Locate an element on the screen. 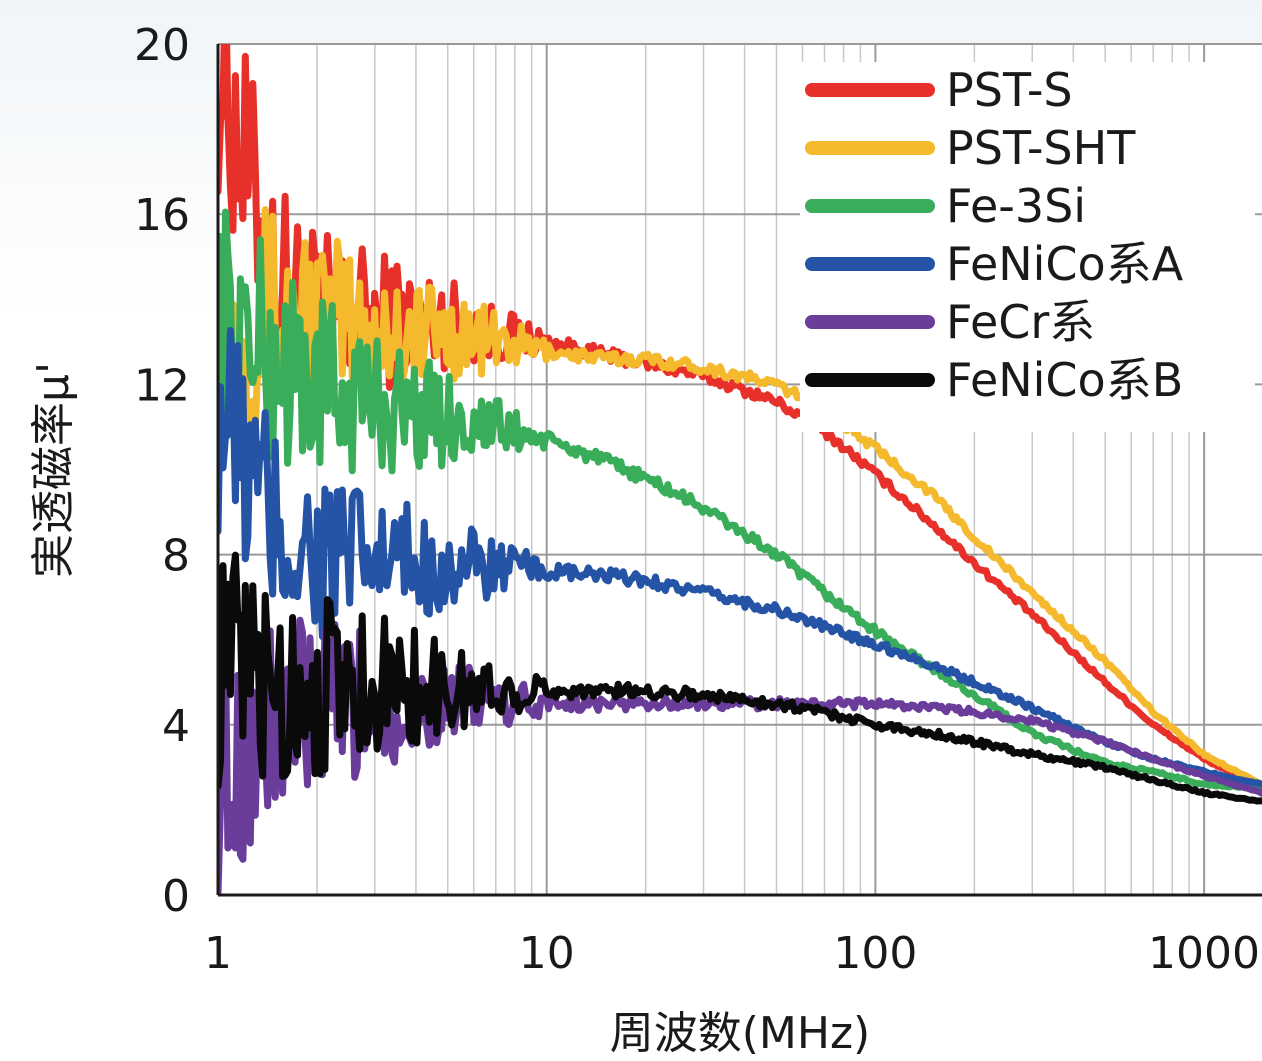  legend-label: FeNiCo系A is located at coordinates (1065, 264).